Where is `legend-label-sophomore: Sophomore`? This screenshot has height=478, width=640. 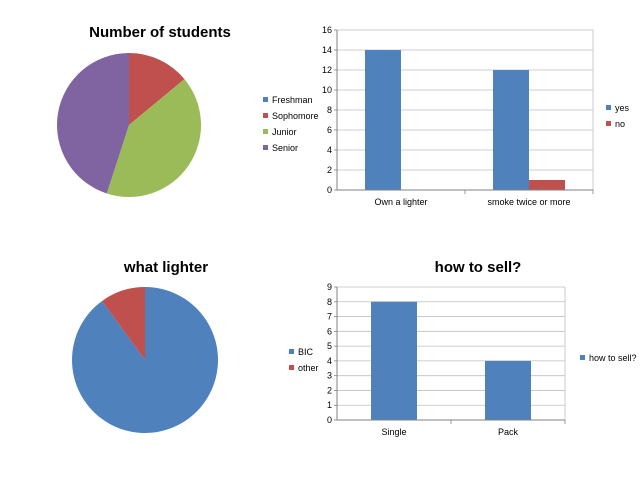
legend-label-sophomore: Sophomore is located at coordinates (295, 116).